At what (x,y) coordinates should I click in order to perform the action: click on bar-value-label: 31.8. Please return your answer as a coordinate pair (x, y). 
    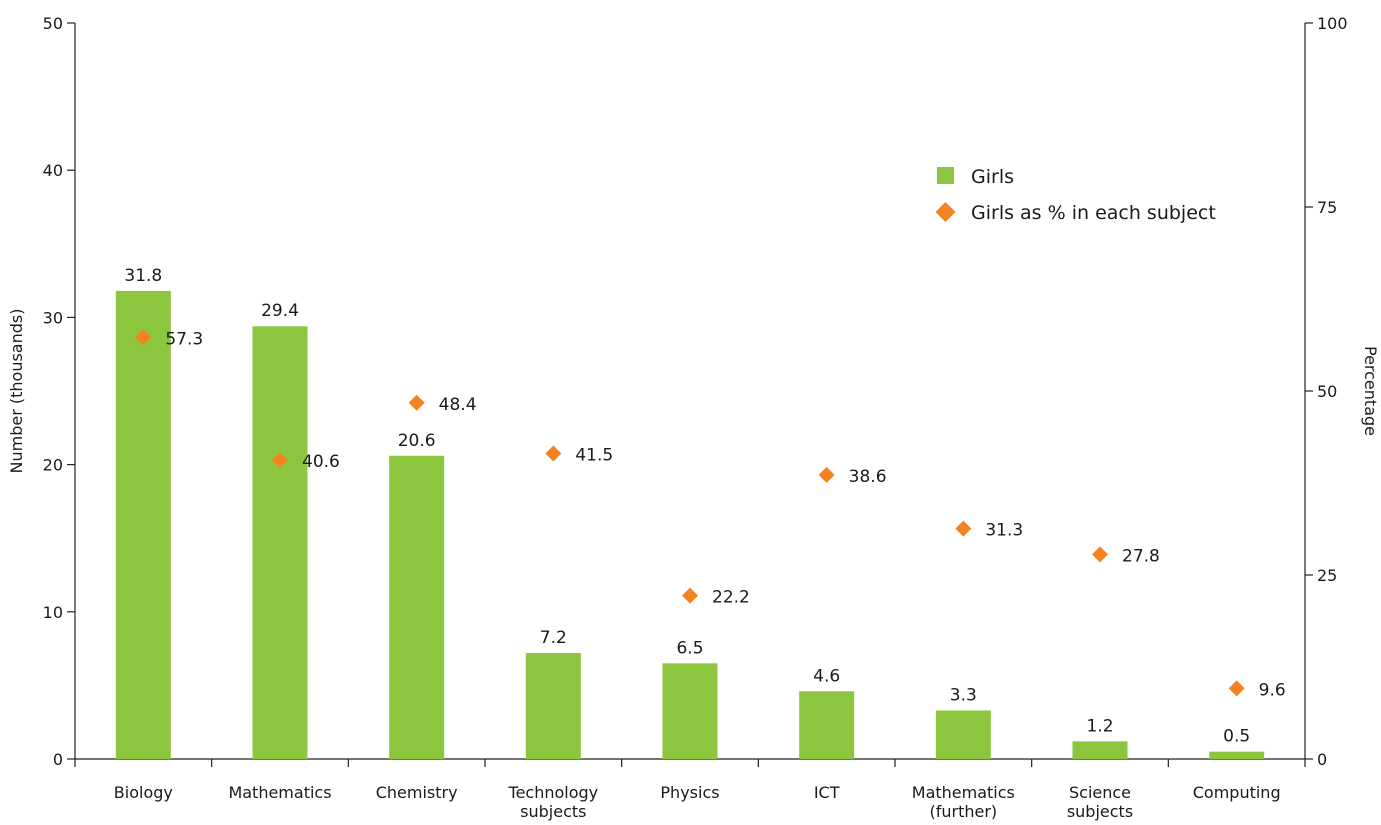
    Looking at the image, I should click on (143, 276).